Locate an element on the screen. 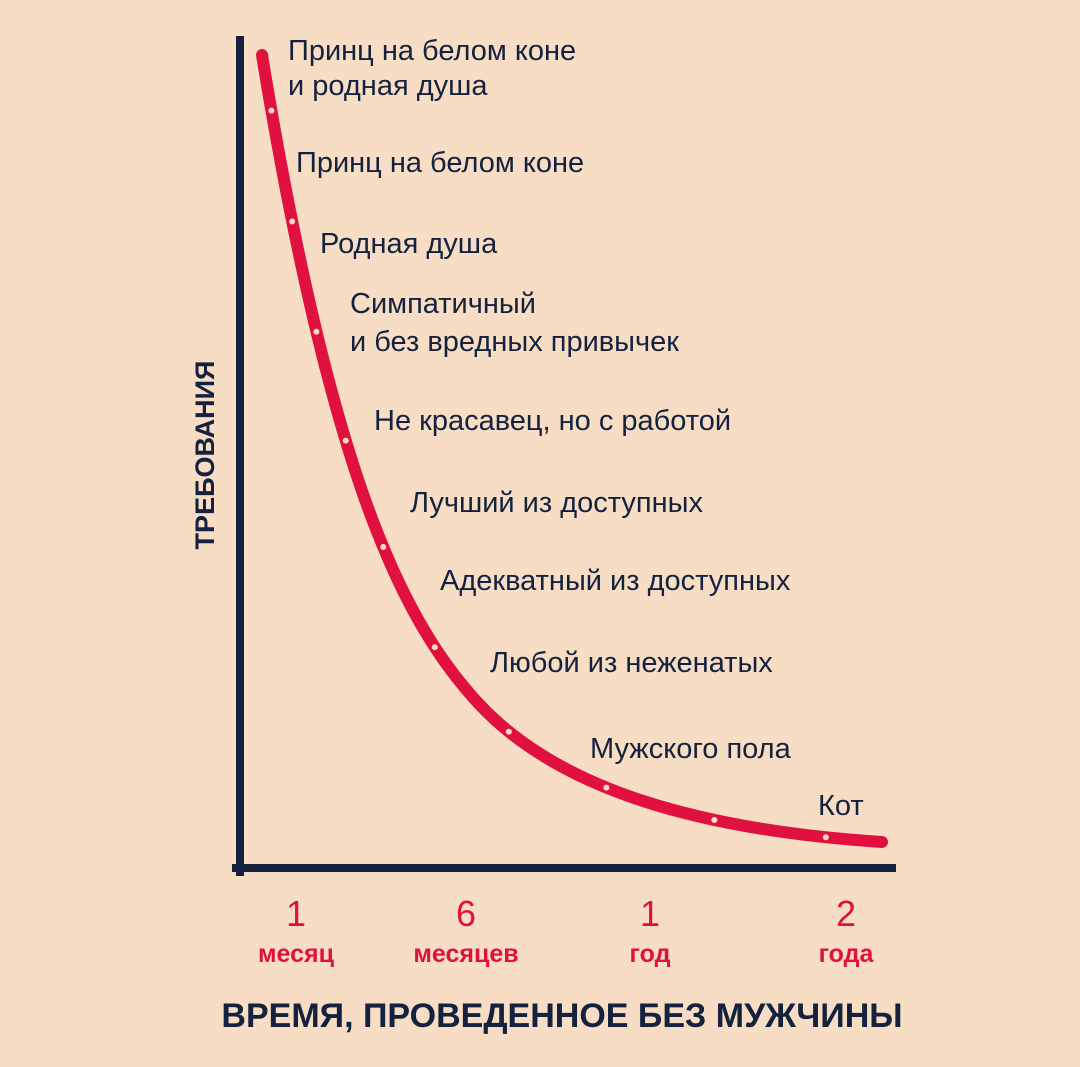 Image resolution: width=1080 pixels, height=1067 pixels. level-line: Адекватный из доступных is located at coordinates (615, 581).